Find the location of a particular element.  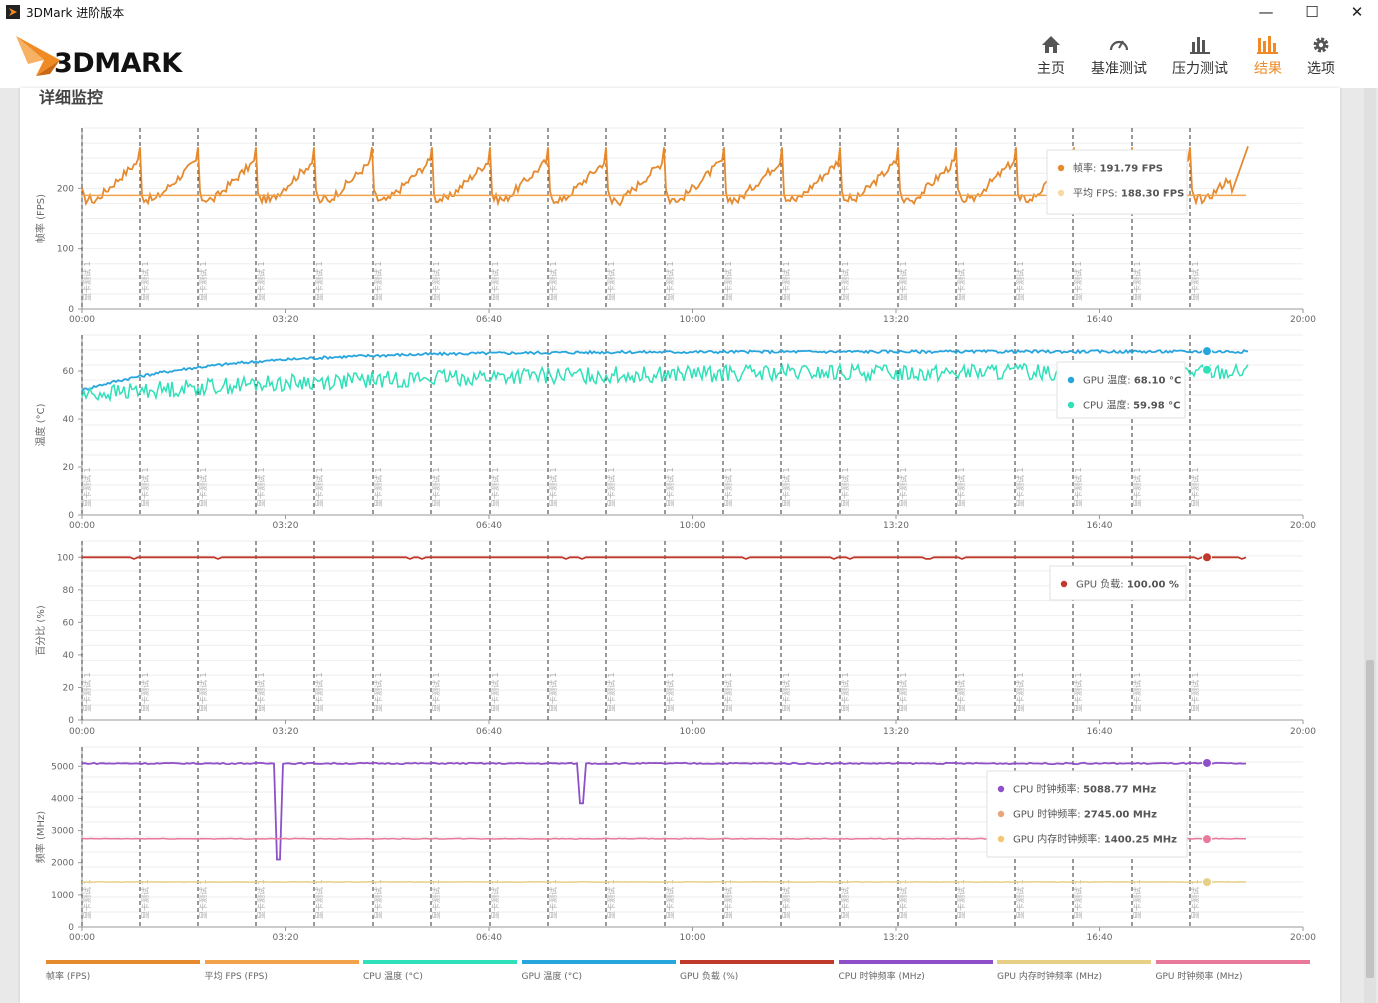

nav-benchmarks: 基准测试 is located at coordinates (1119, 55).